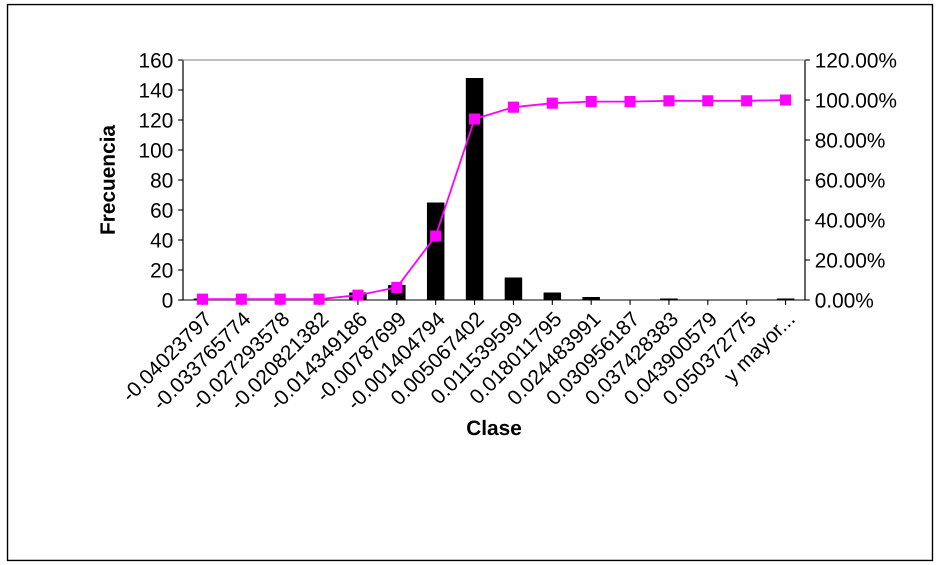 The width and height of the screenshot is (940, 565). Describe the element at coordinates (856, 60) in the screenshot. I see `y2-tick-label: 120.00%` at that location.